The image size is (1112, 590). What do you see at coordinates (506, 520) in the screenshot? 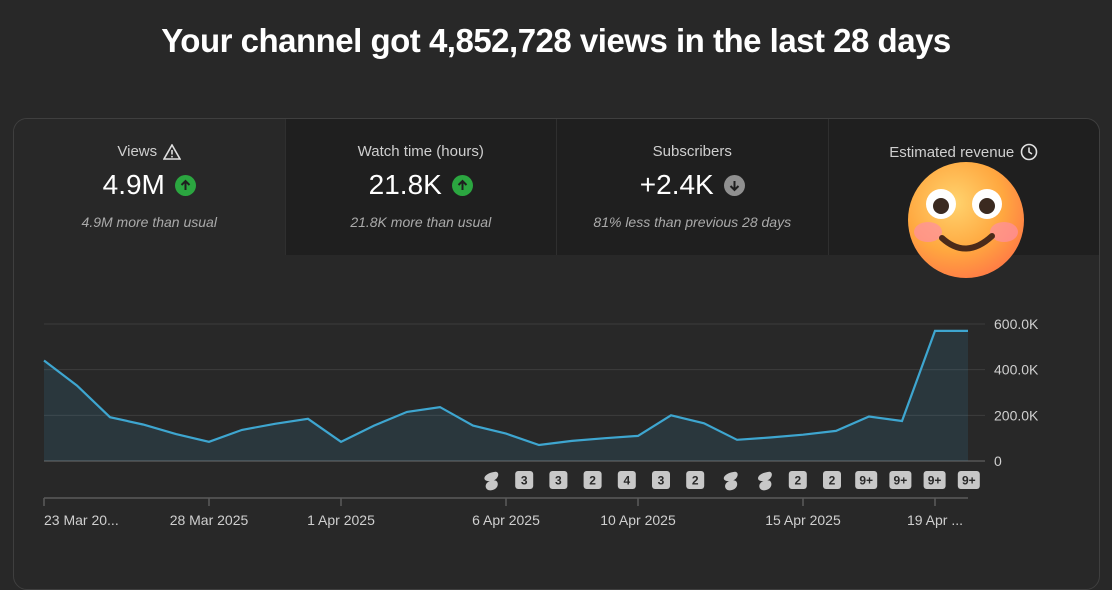
I see `x-tick-label: 6 Apr 2025` at bounding box center [506, 520].